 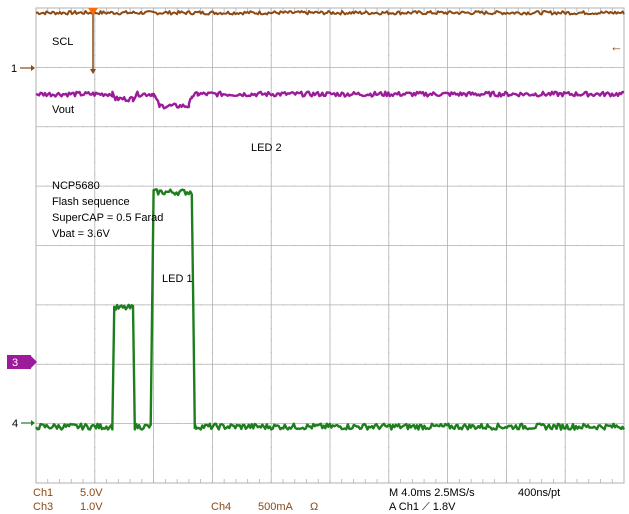 I want to click on status-ch4-label: Ch4, so click(x=221, y=507).